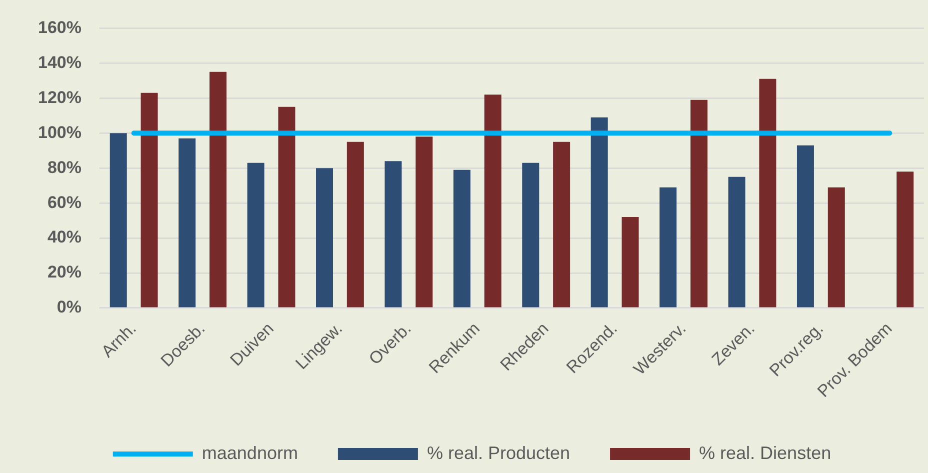 This screenshot has height=473, width=928. Describe the element at coordinates (250, 452) in the screenshot. I see `legend-label: maandnorm` at that location.